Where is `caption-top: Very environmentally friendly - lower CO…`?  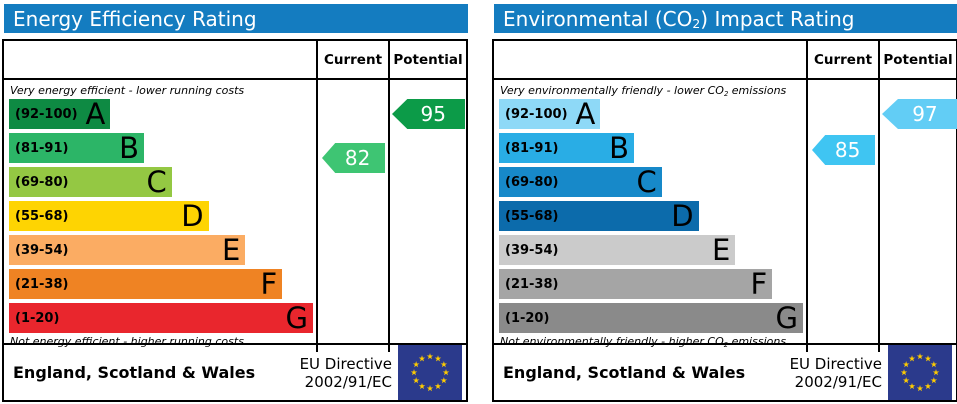
caption-top: Very environmentally friendly - lower CO… is located at coordinates (643, 91).